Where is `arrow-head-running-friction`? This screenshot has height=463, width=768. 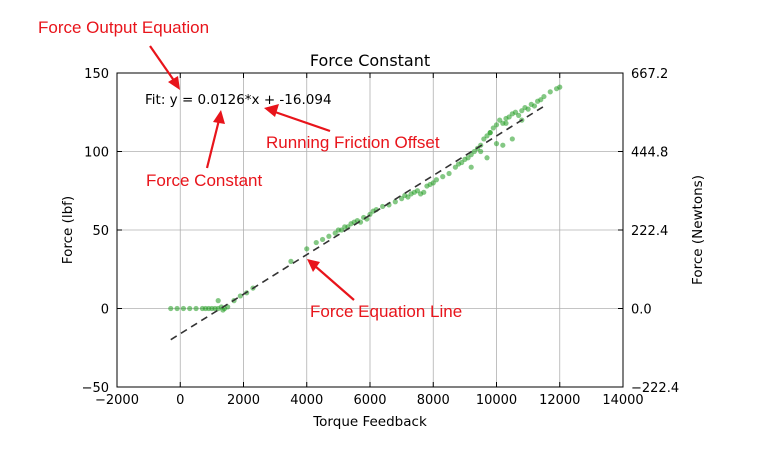
arrow-head-running-friction is located at coordinates (271, 110).